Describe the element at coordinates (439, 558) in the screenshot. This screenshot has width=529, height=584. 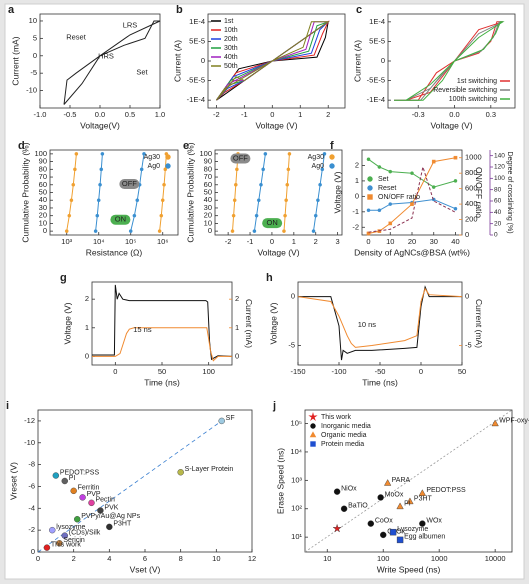
I see `x-tick-label: 1000` at that location.